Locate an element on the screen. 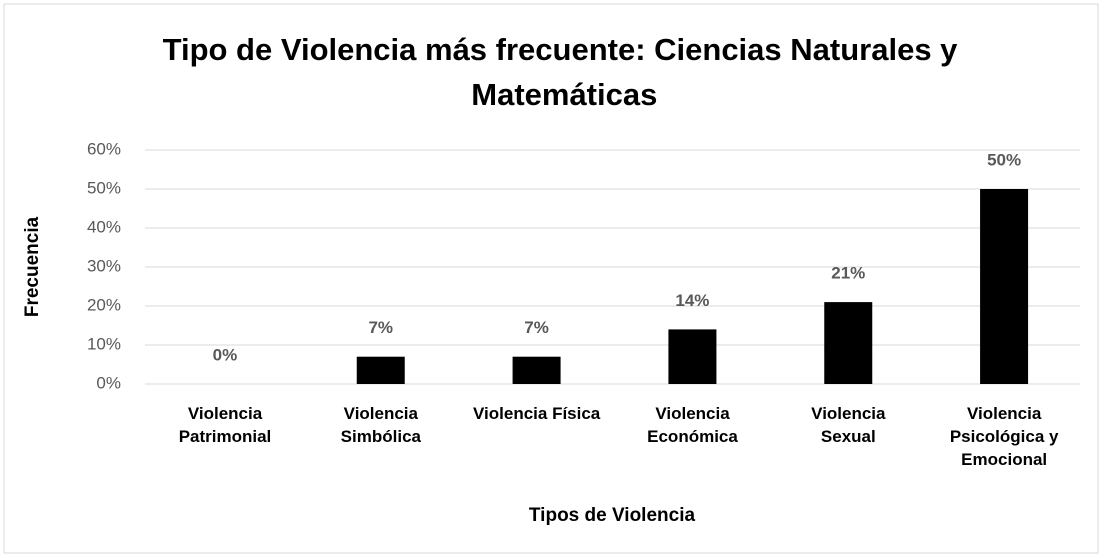 The height and width of the screenshot is (558, 1104). data-label: 14% is located at coordinates (692, 300).